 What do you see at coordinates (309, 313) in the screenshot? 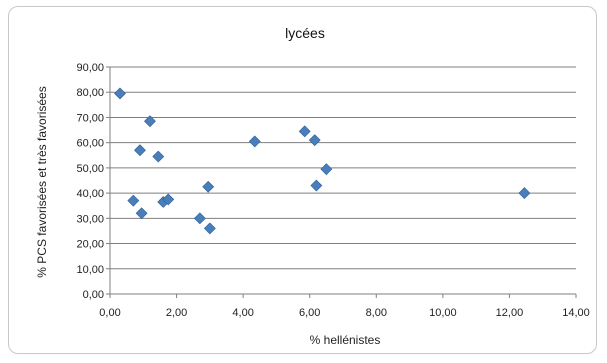
I see `x-tick-label: 6,00` at bounding box center [309, 313].